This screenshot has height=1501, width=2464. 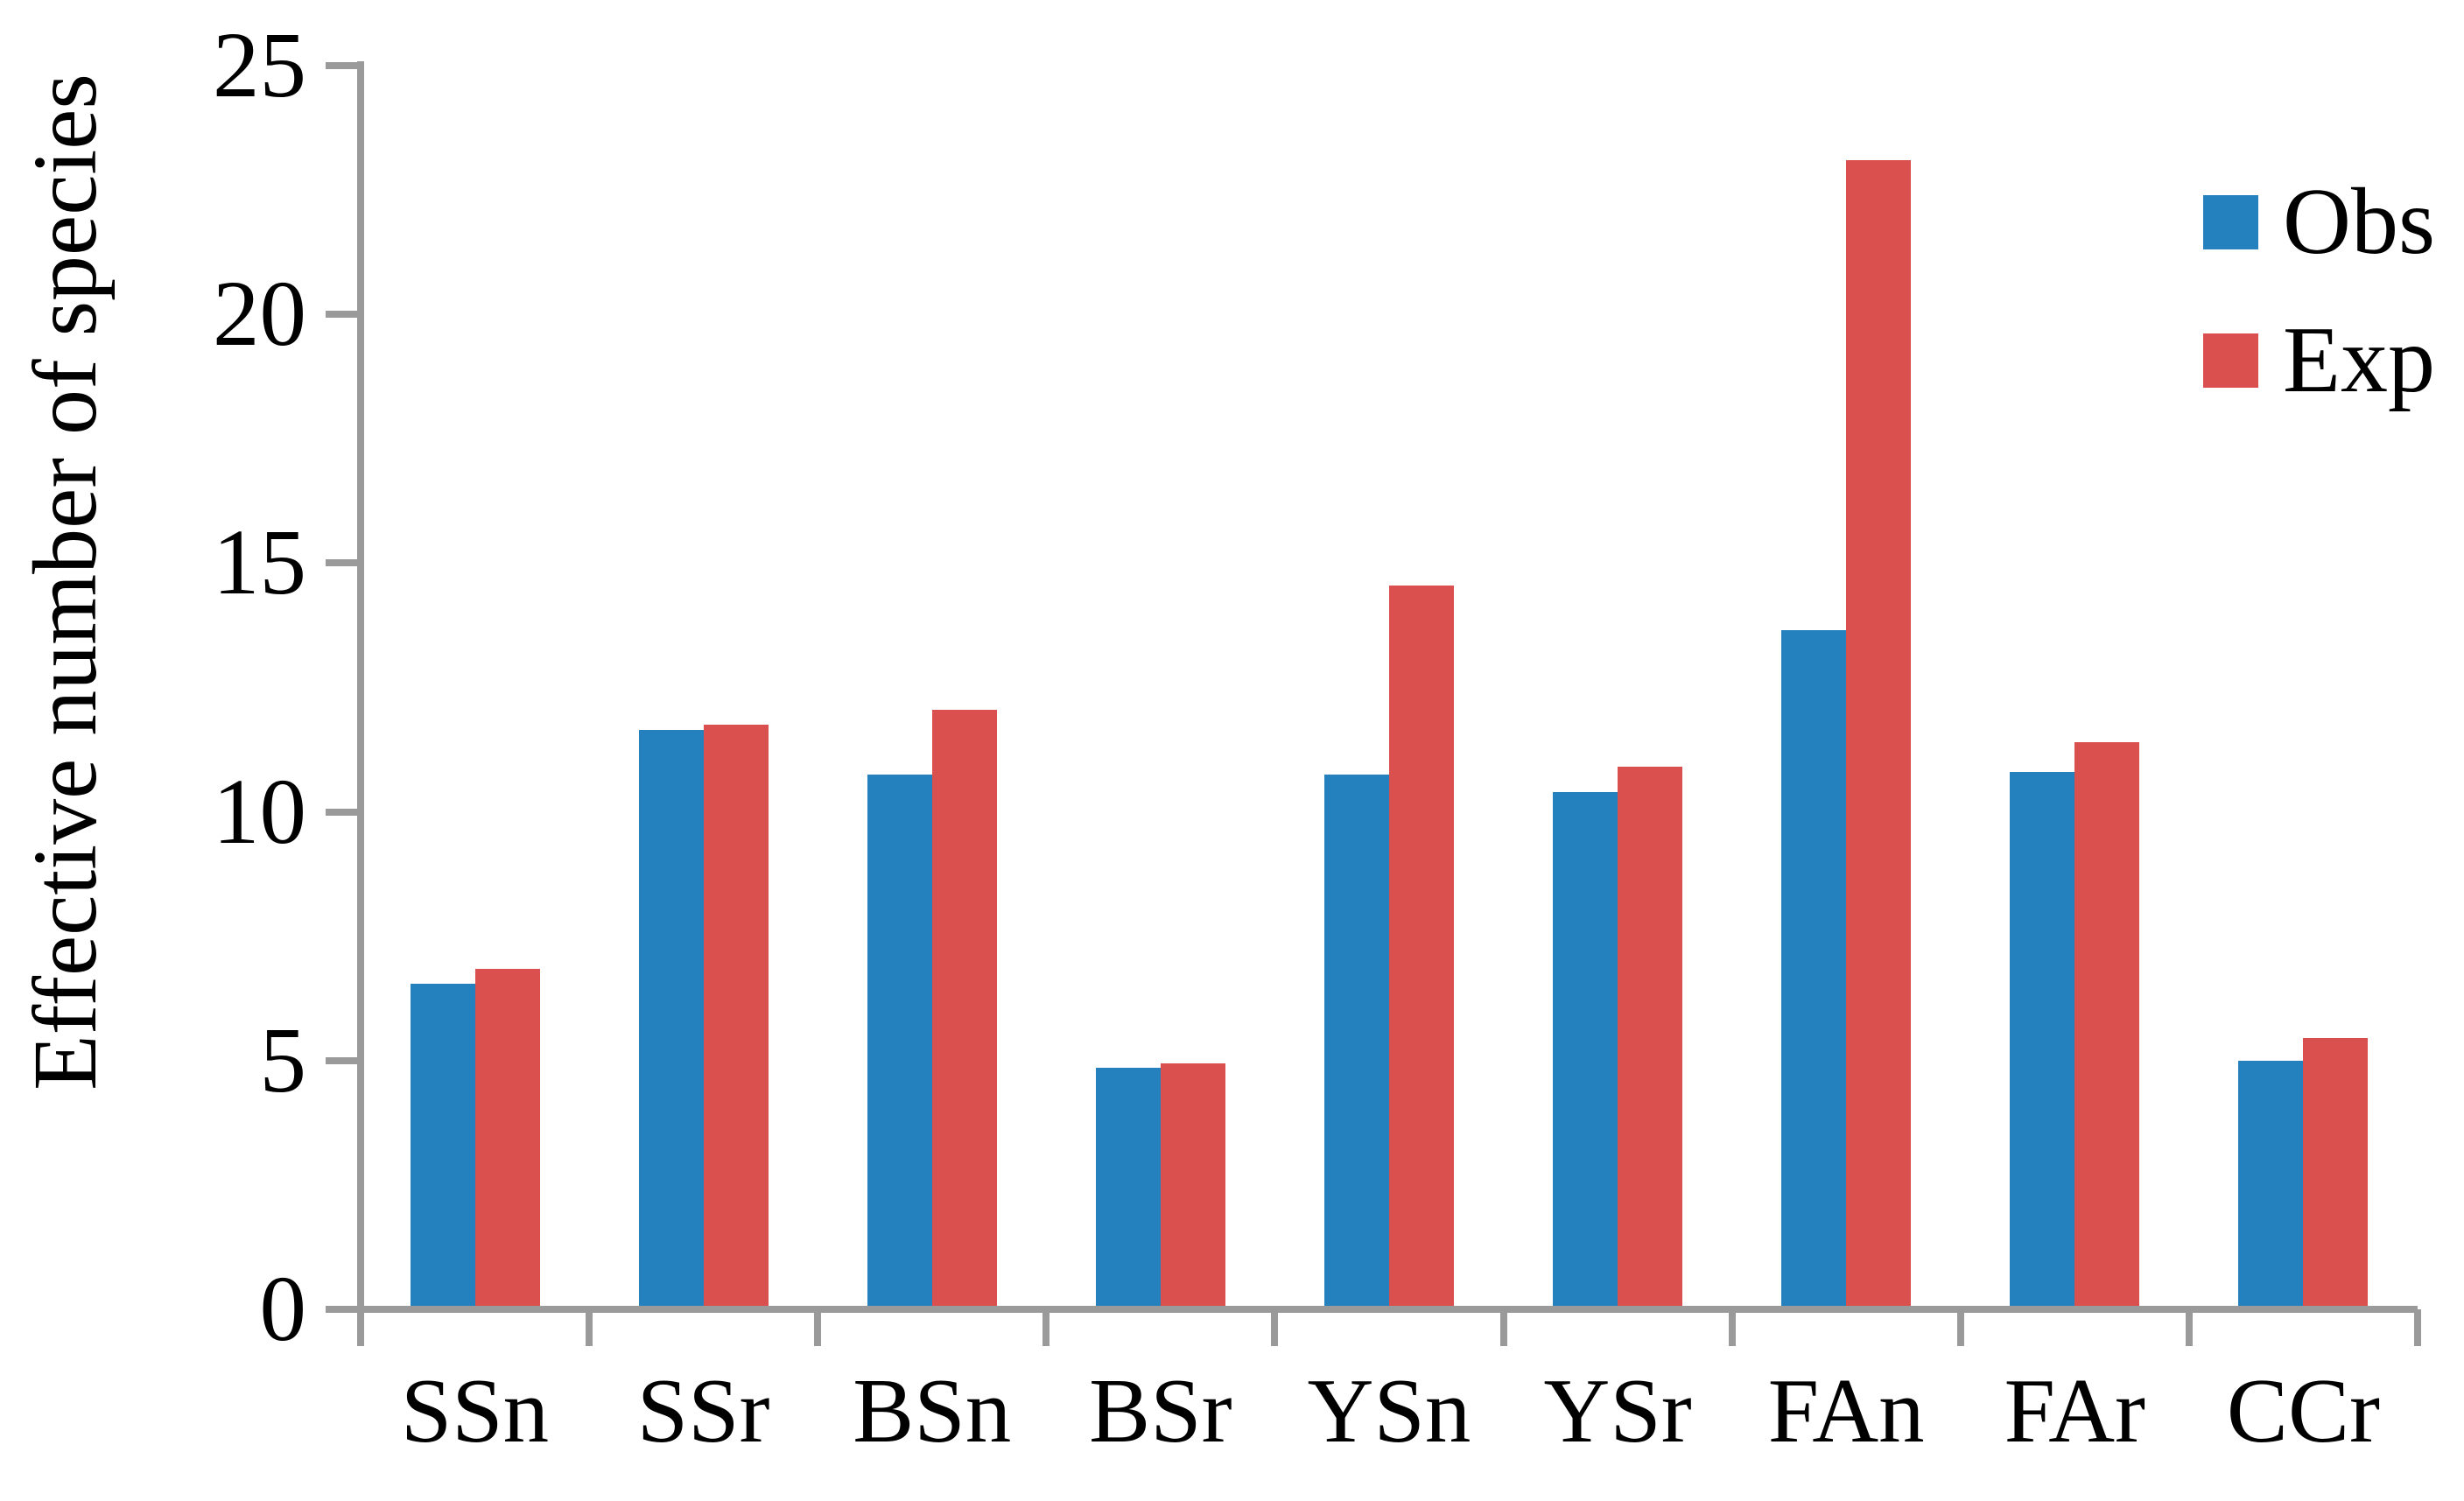 What do you see at coordinates (259, 563) in the screenshot?
I see `y-tick-label: 15` at bounding box center [259, 563].